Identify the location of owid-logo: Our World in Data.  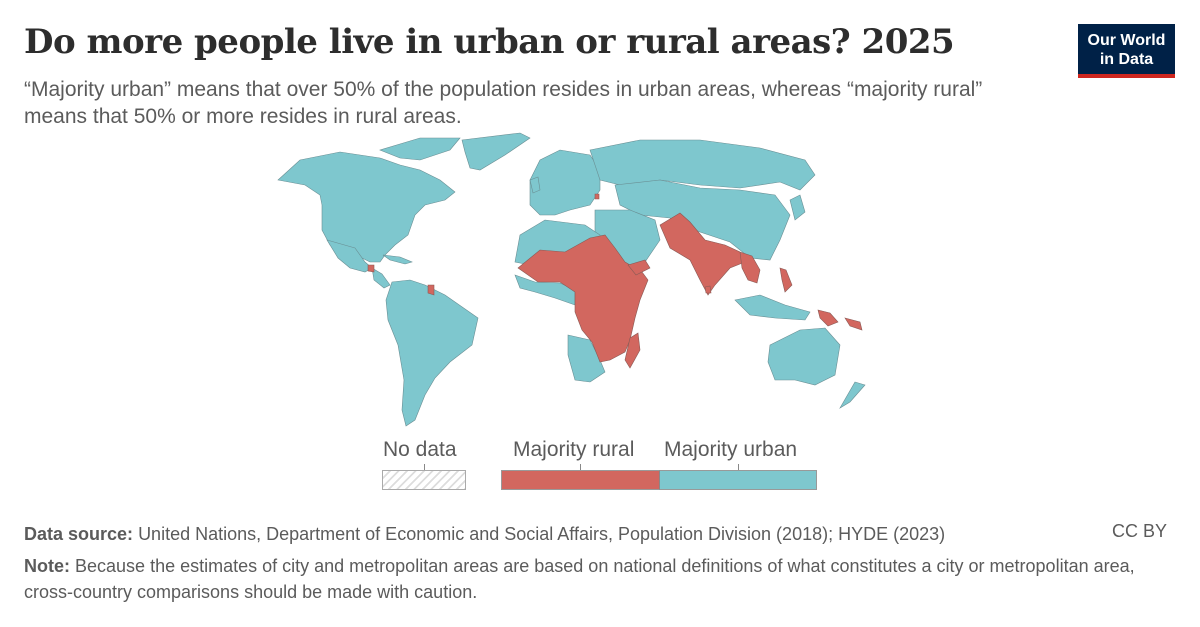
(1126, 51).